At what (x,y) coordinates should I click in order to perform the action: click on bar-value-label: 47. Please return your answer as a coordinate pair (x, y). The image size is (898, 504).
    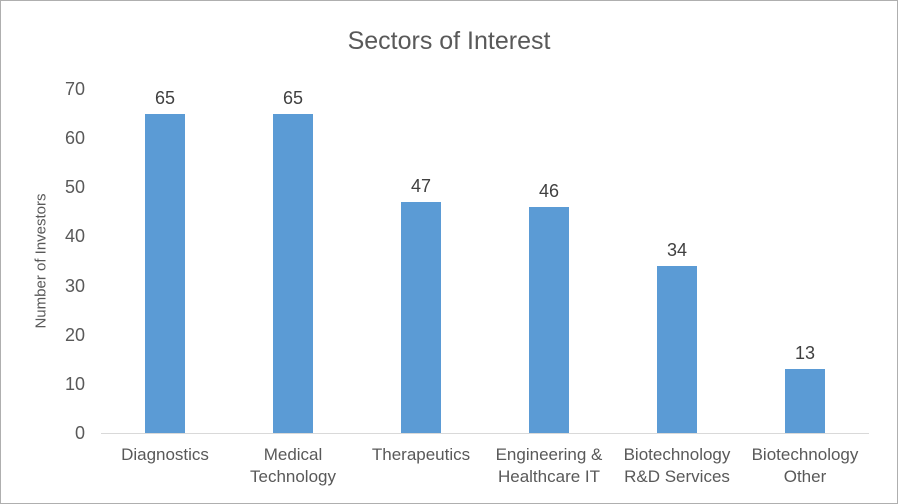
    Looking at the image, I should click on (421, 186).